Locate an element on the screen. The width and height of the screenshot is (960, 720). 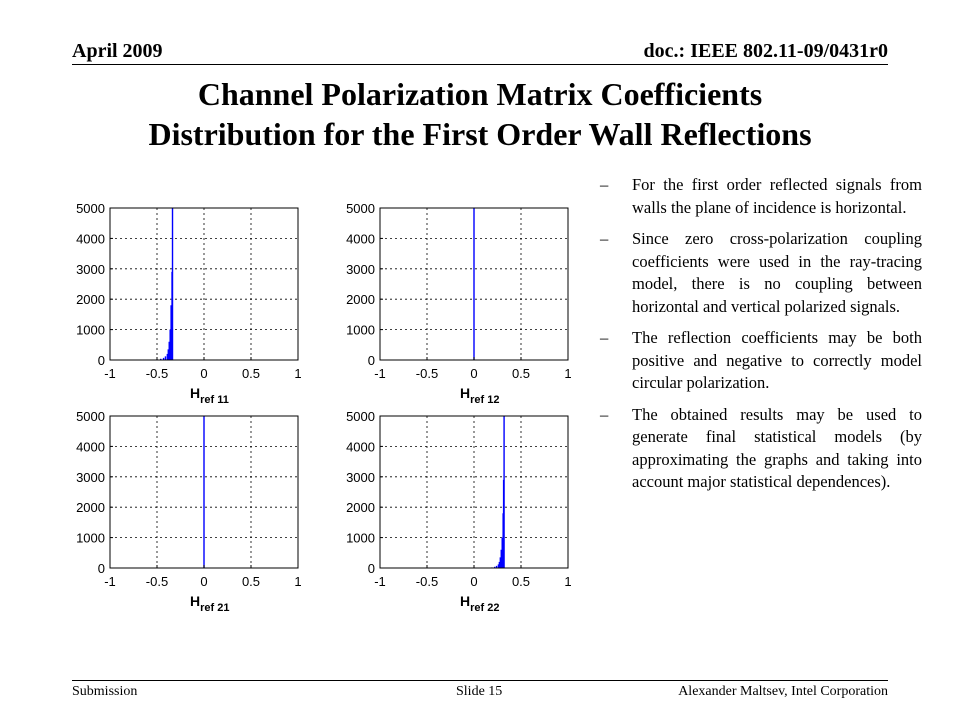
x-axis-label-subscript: ref 22 is located at coordinates (484, 608).